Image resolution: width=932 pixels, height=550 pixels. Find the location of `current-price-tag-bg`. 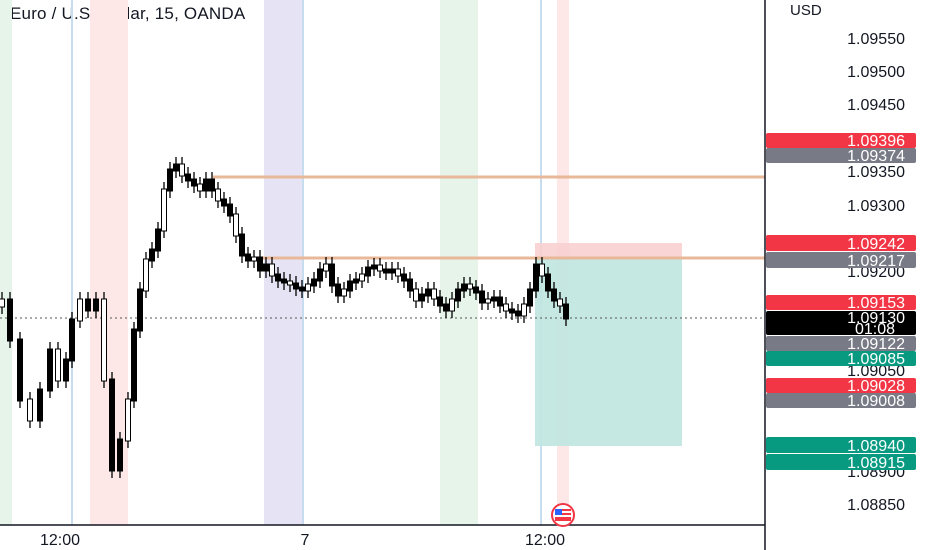

current-price-tag-bg is located at coordinates (841, 323).